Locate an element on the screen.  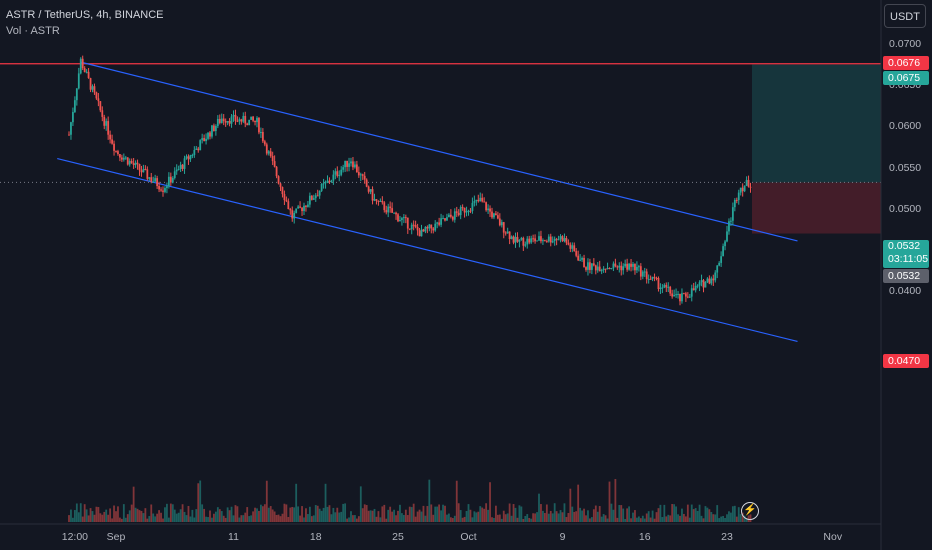
position-zones is located at coordinates (816, 149).